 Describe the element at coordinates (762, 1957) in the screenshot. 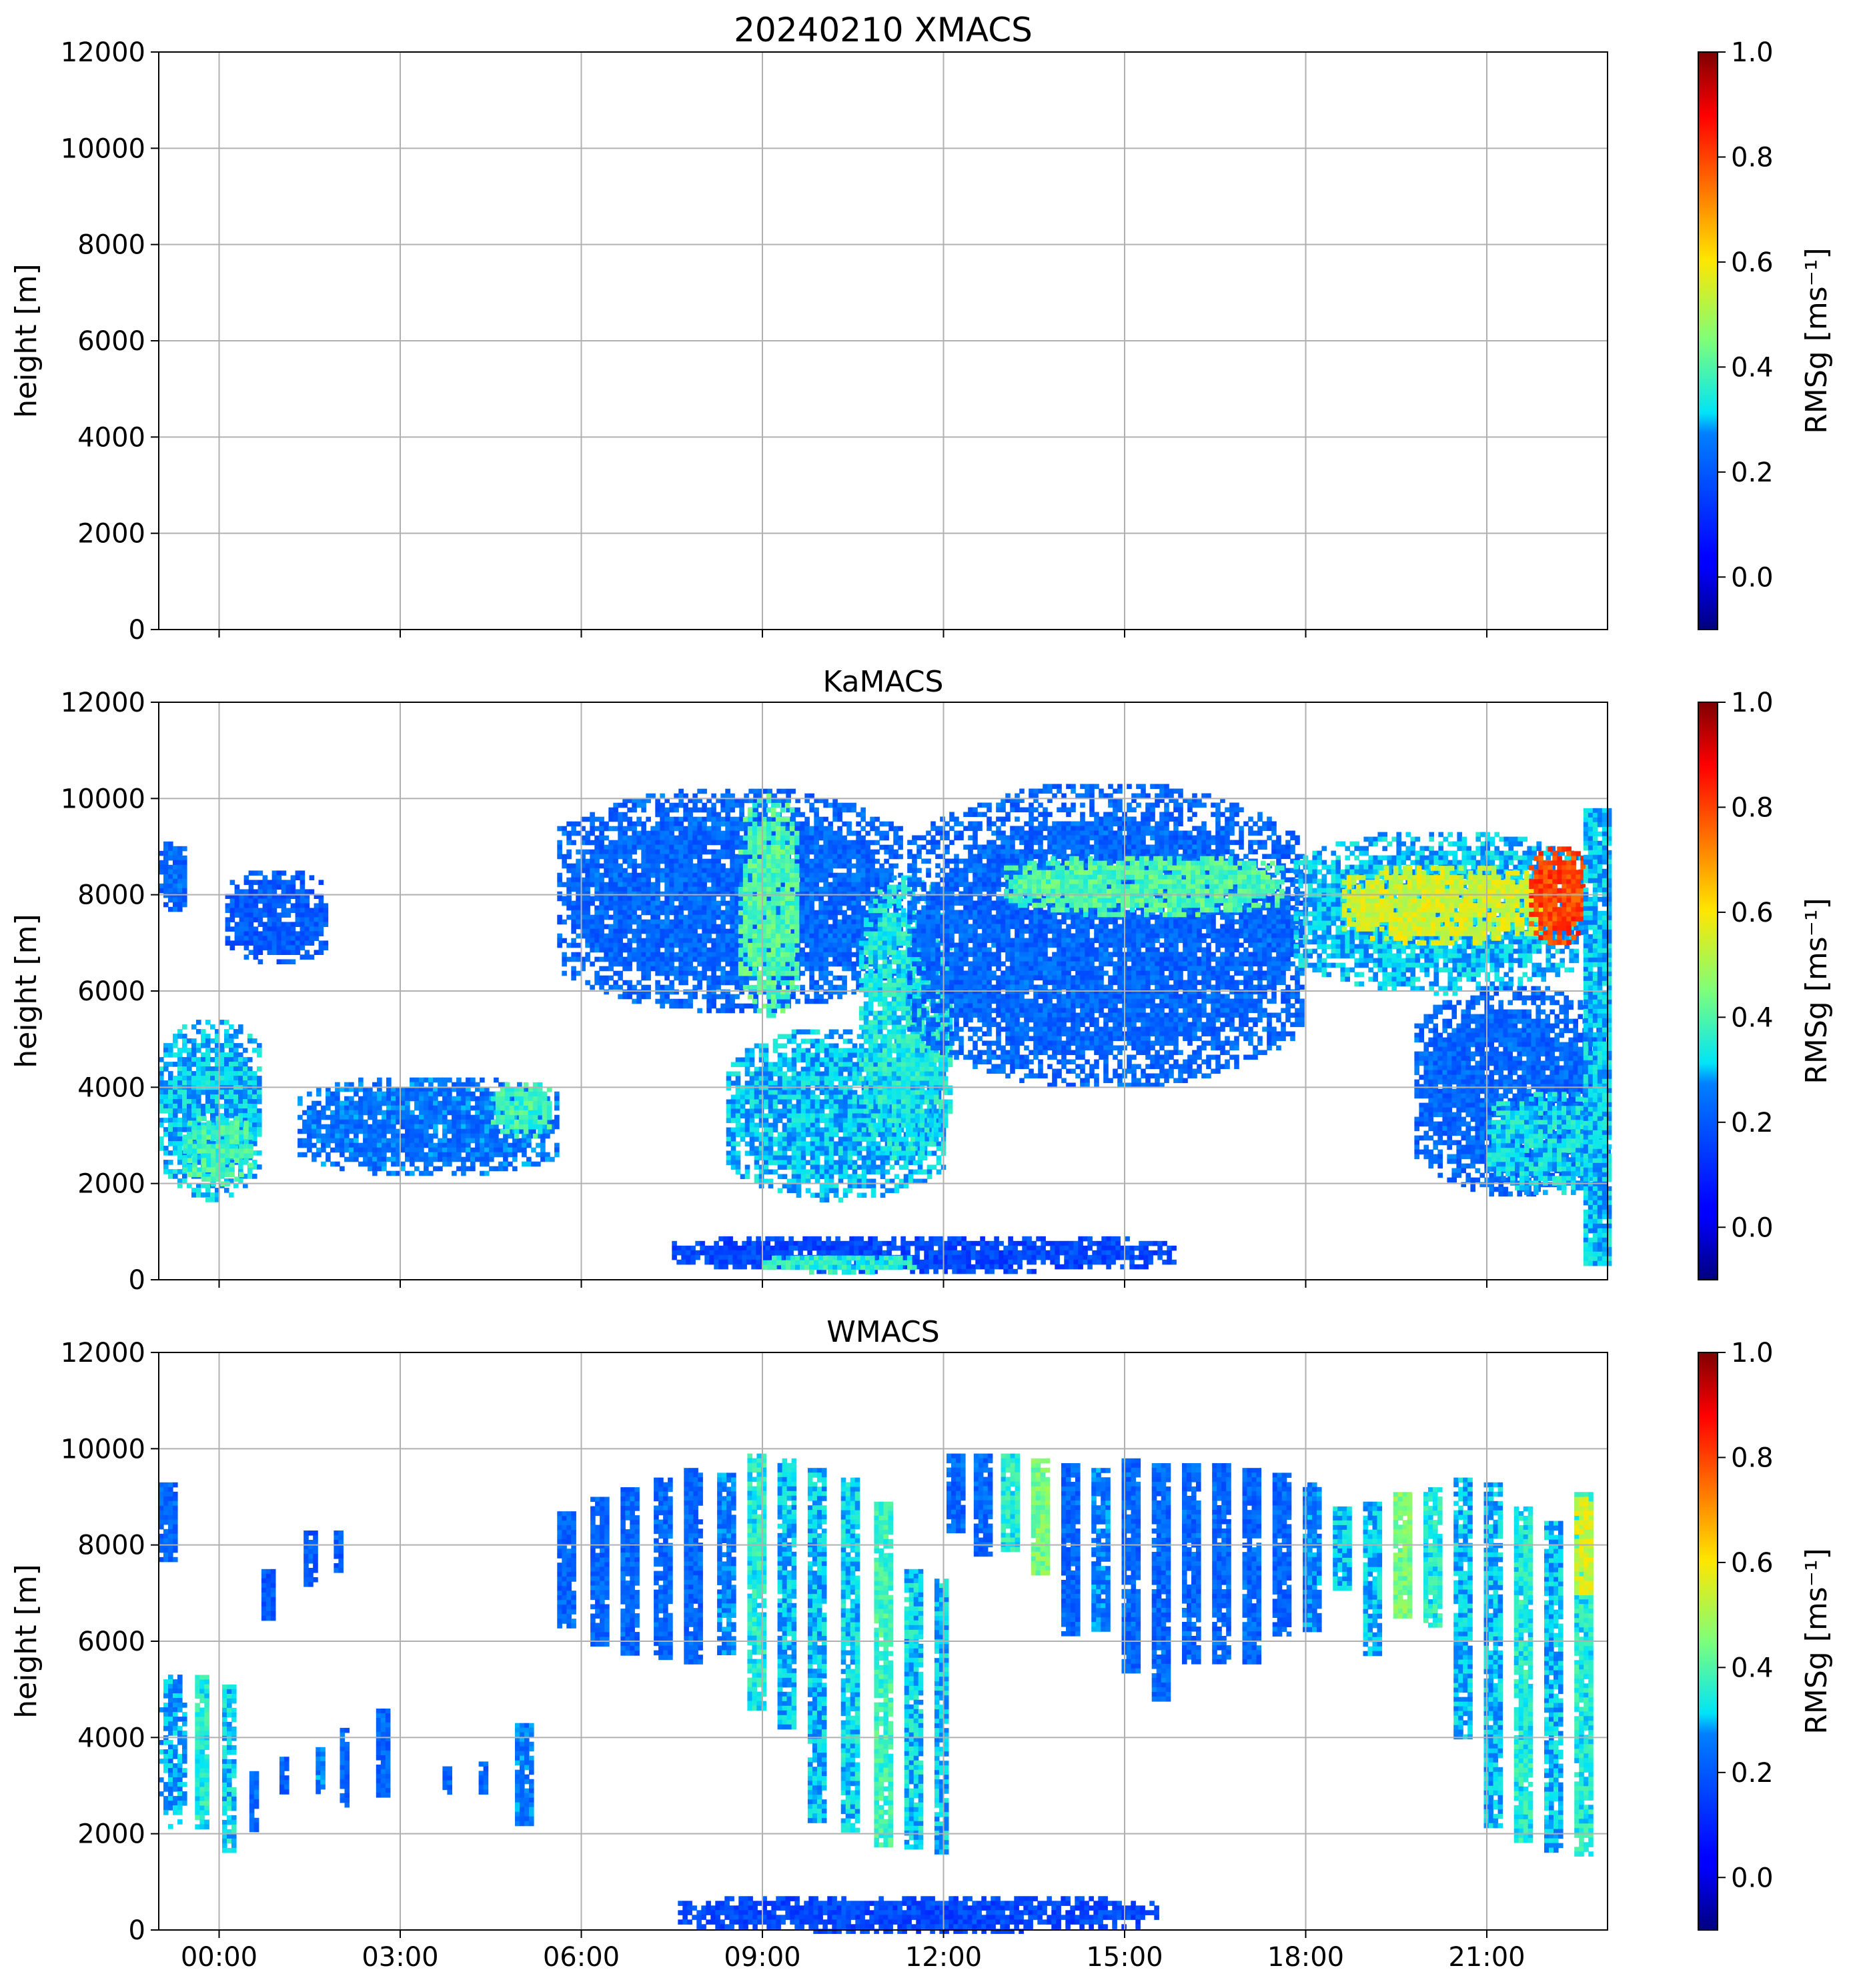

I see `x-tick-label: 09:00` at that location.